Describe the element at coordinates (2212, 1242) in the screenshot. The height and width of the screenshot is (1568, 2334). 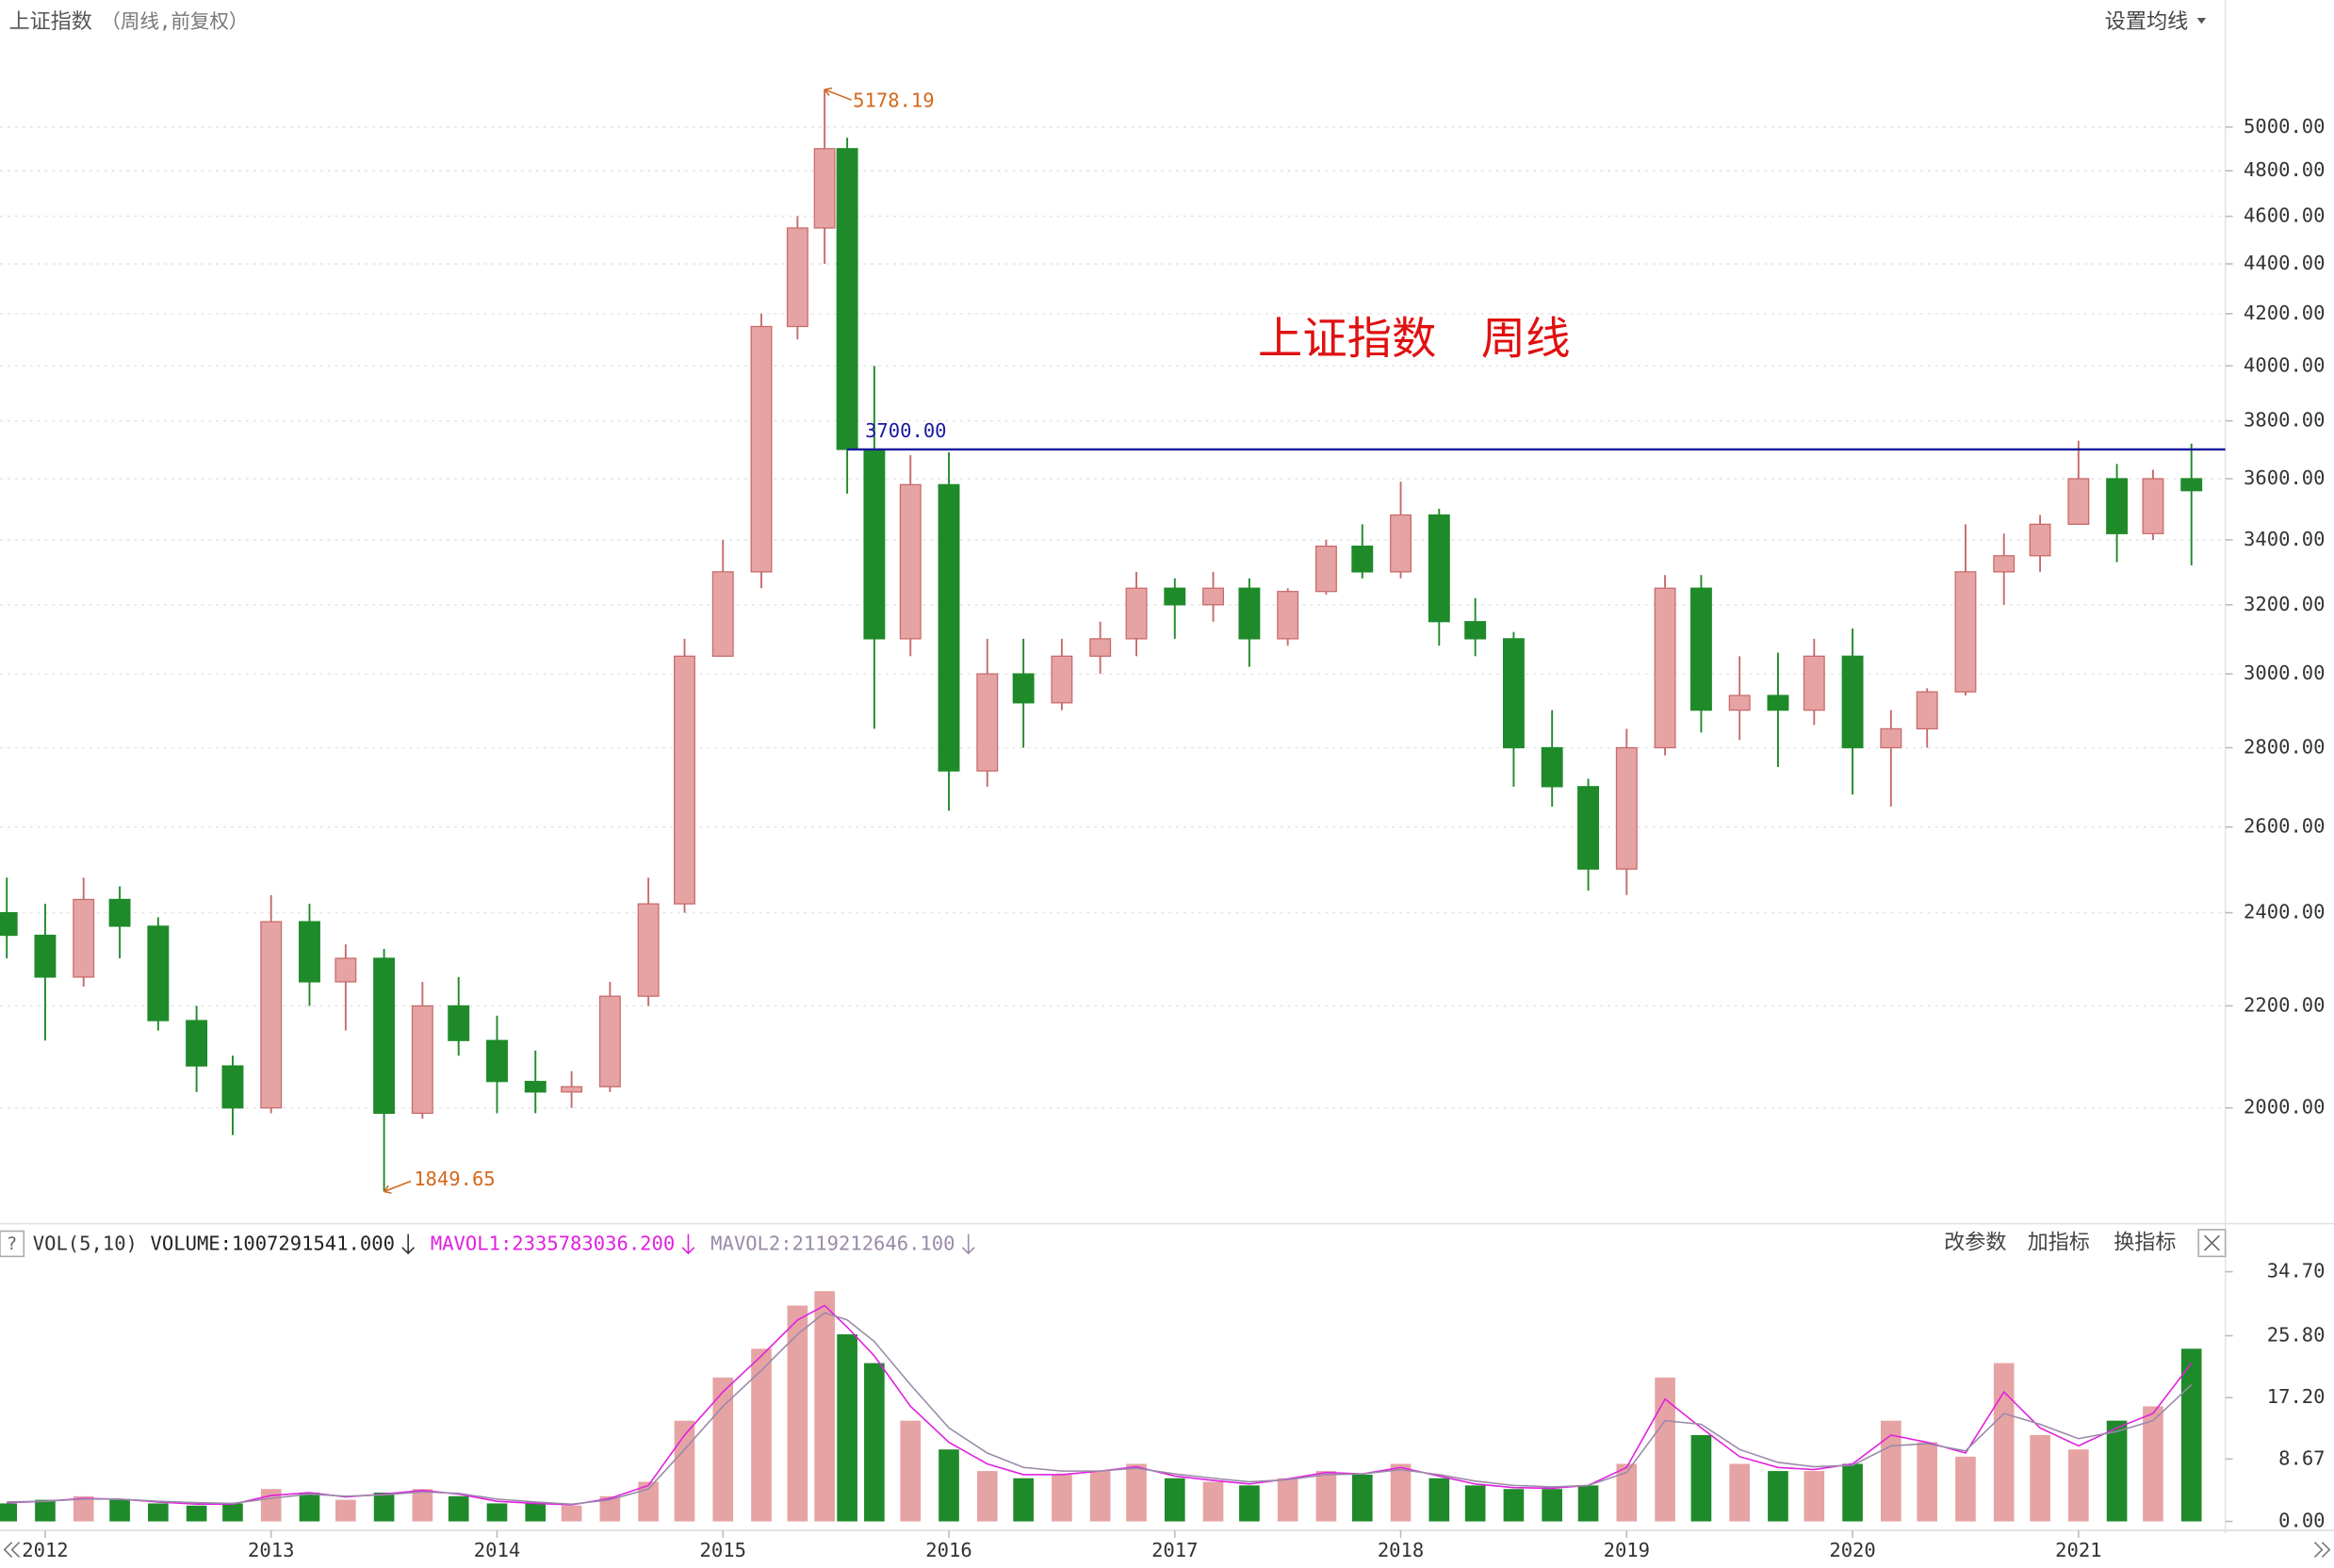
I see `close-icon` at that location.